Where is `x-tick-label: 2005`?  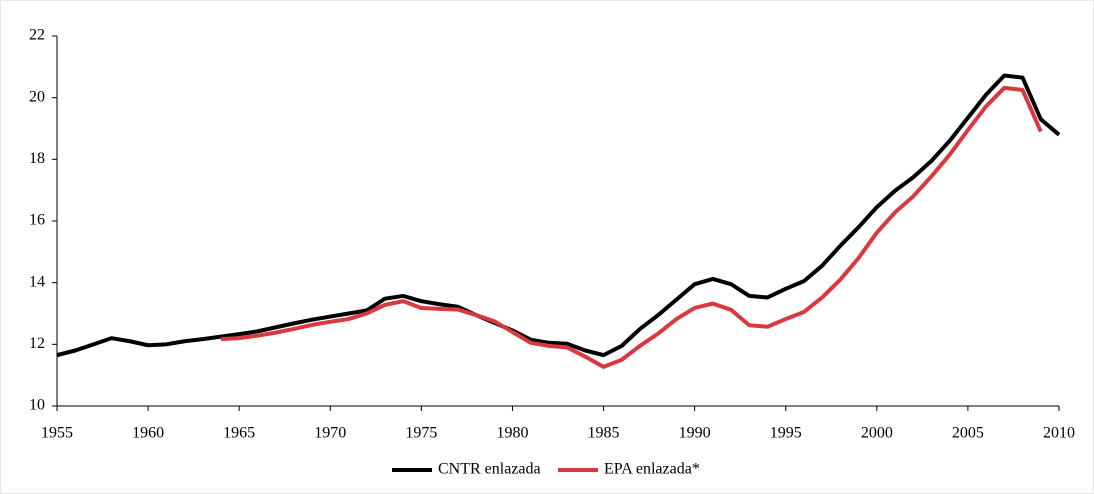
x-tick-label: 2005 is located at coordinates (968, 433).